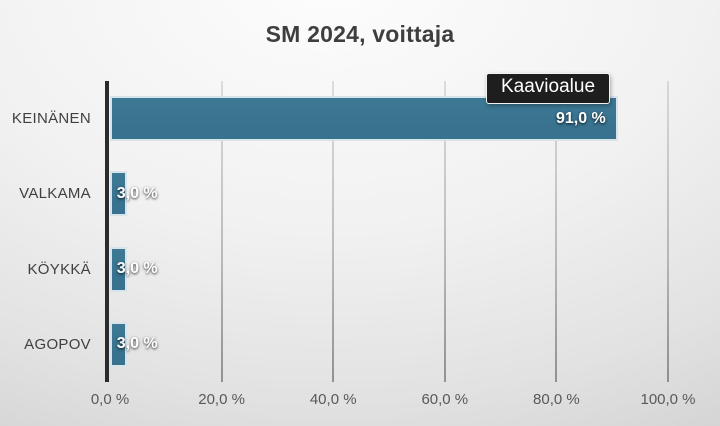 This screenshot has height=426, width=720. Describe the element at coordinates (59, 269) in the screenshot. I see `category-label: KÖYKKÄ` at that location.